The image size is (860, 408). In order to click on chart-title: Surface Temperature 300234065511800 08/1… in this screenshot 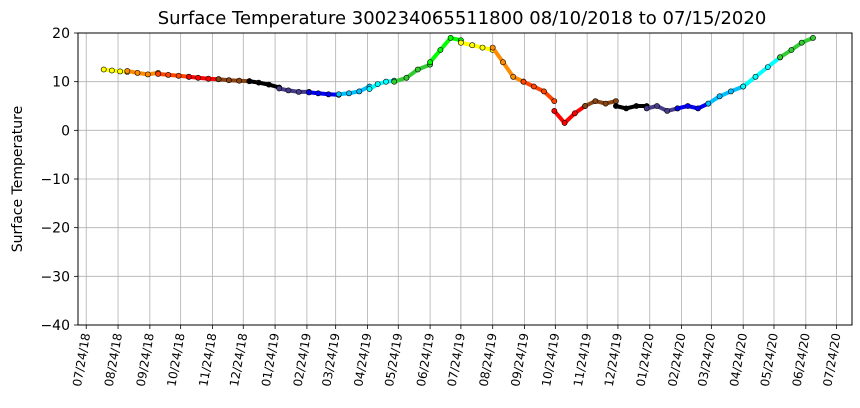, I will do `click(462, 18)`.